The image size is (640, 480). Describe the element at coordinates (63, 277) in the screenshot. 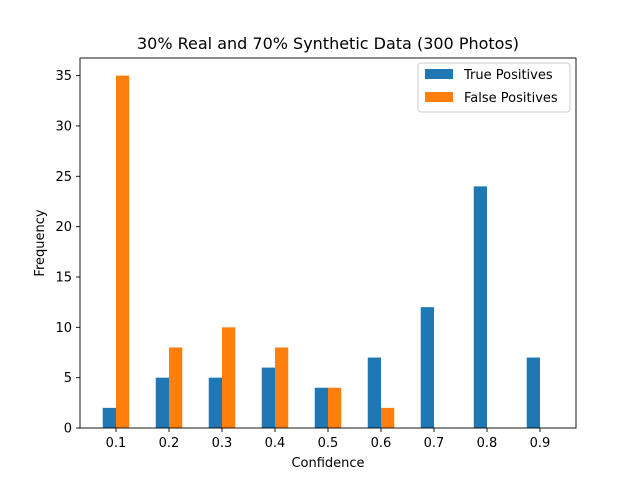

I see `y-tick-label: 15` at that location.